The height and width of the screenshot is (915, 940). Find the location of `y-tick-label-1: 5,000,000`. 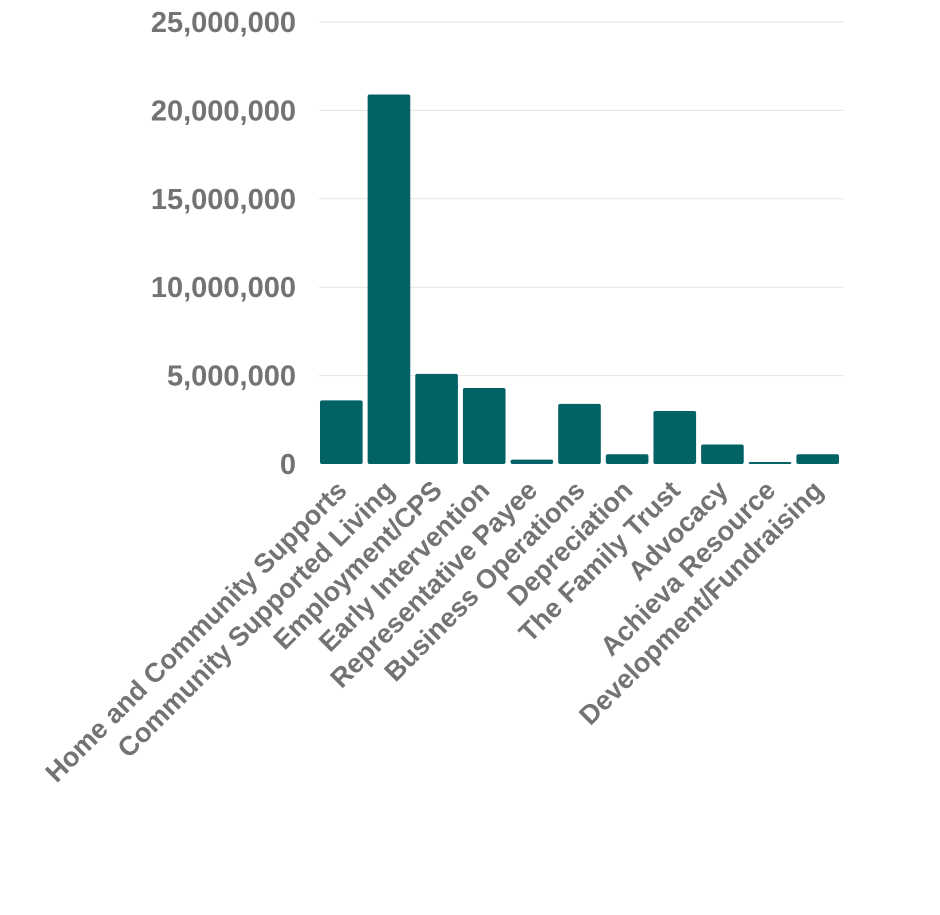

y-tick-label-1: 5,000,000 is located at coordinates (231, 377).